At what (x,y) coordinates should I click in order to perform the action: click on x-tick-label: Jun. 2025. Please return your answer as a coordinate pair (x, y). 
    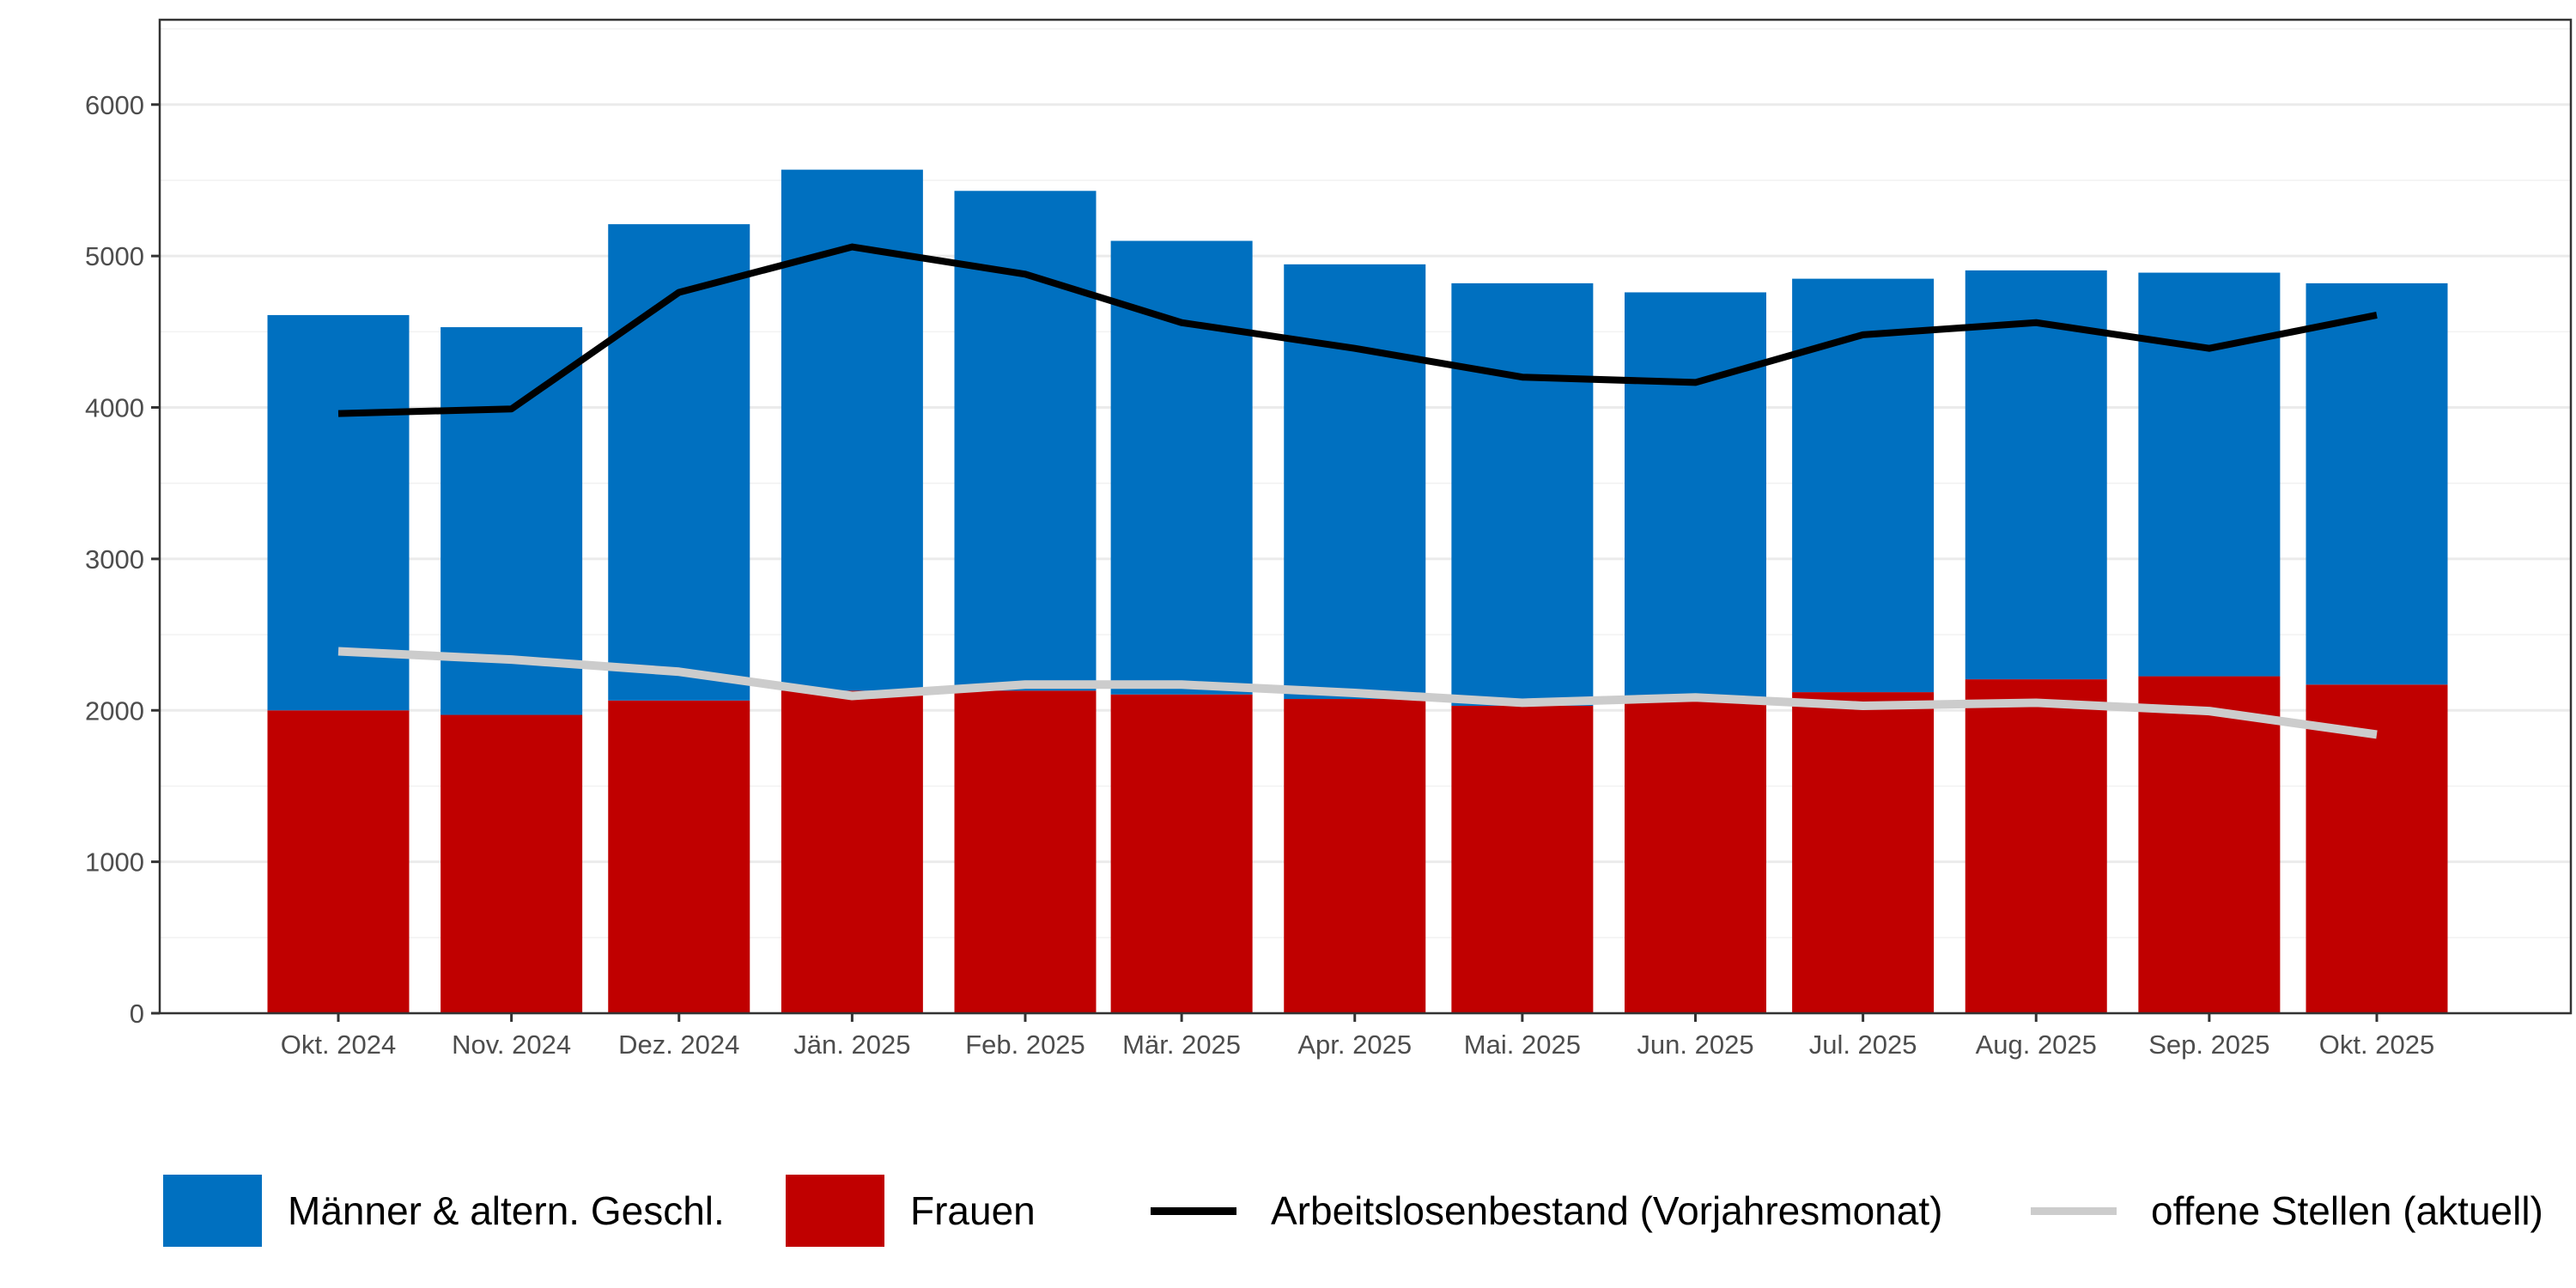
    Looking at the image, I should click on (1695, 1045).